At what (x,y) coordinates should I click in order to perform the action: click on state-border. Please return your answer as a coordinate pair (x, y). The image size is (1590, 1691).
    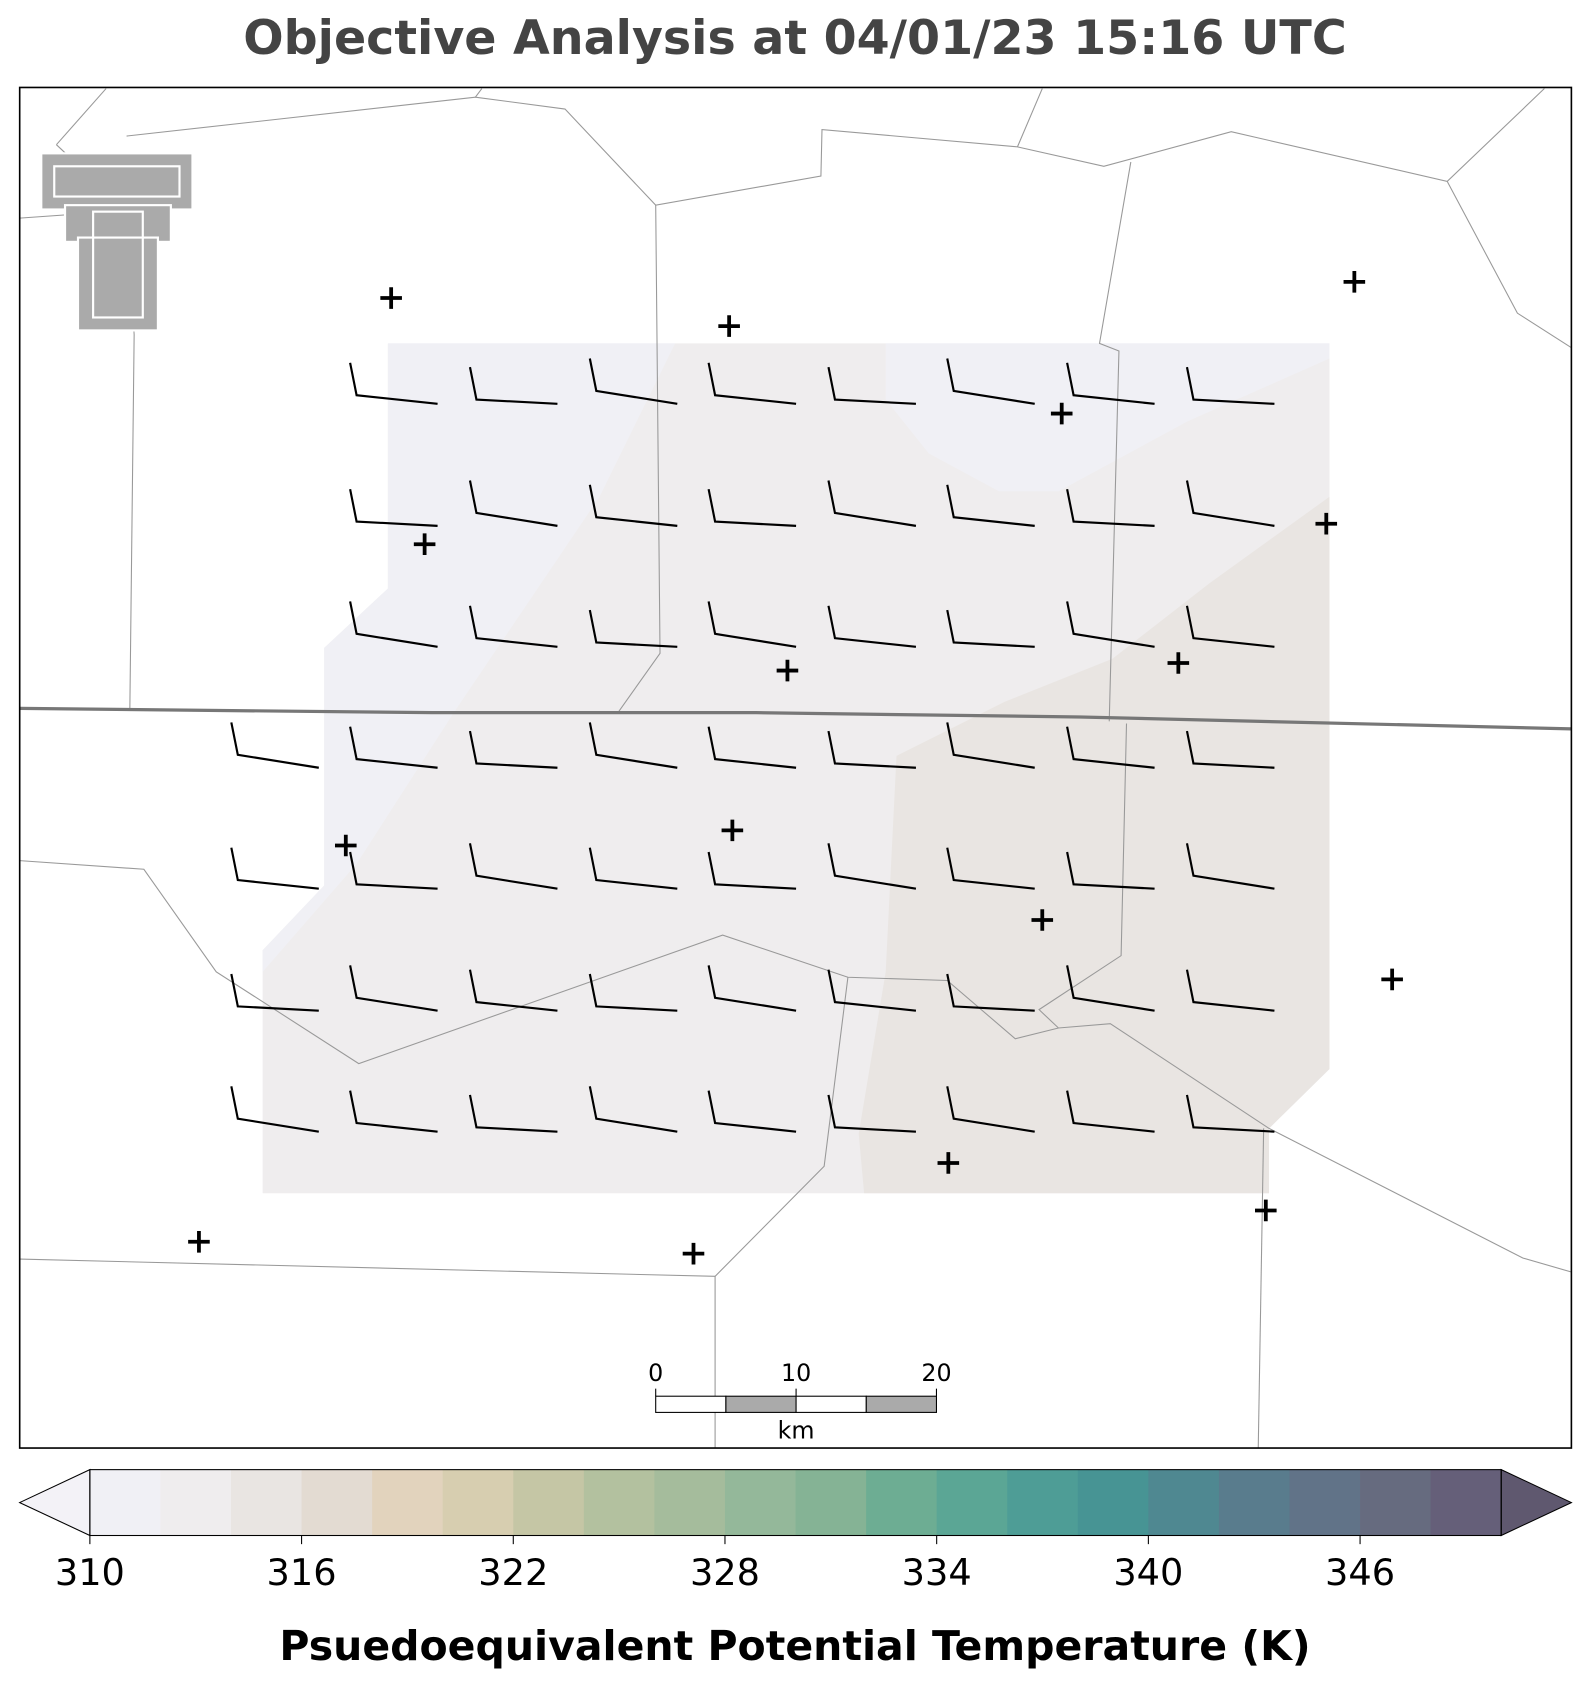
    Looking at the image, I should click on (795, 718).